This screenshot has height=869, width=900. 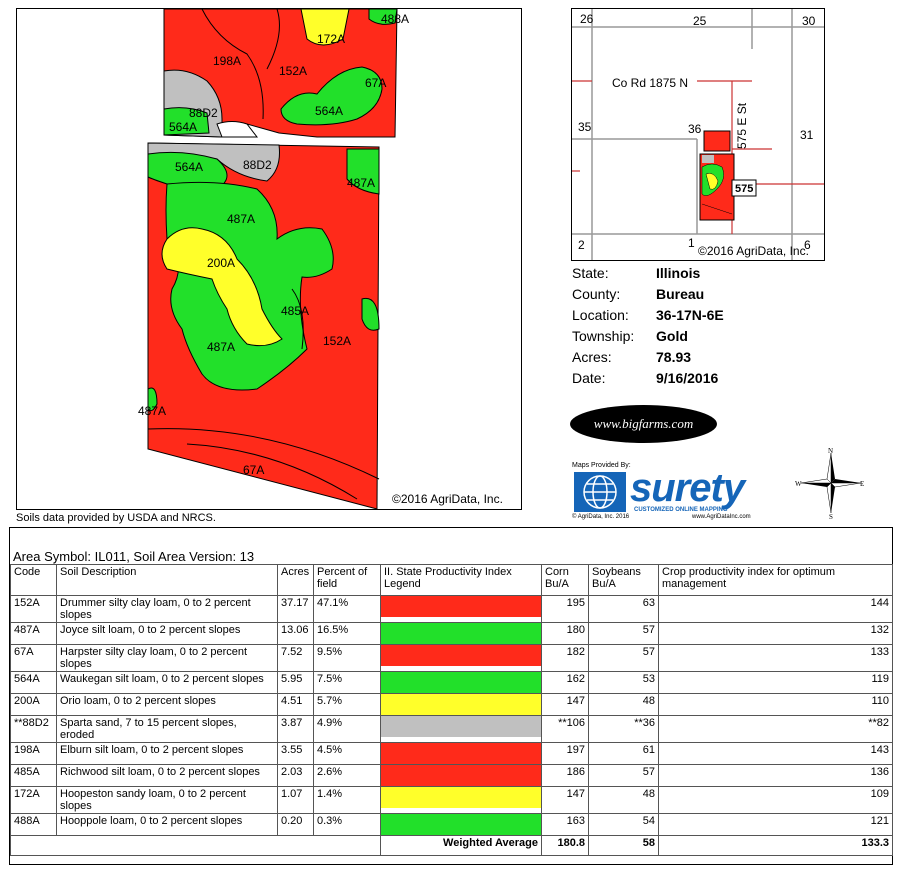 What do you see at coordinates (687, 377) in the screenshot?
I see `info-value: 9/16/2016` at bounding box center [687, 377].